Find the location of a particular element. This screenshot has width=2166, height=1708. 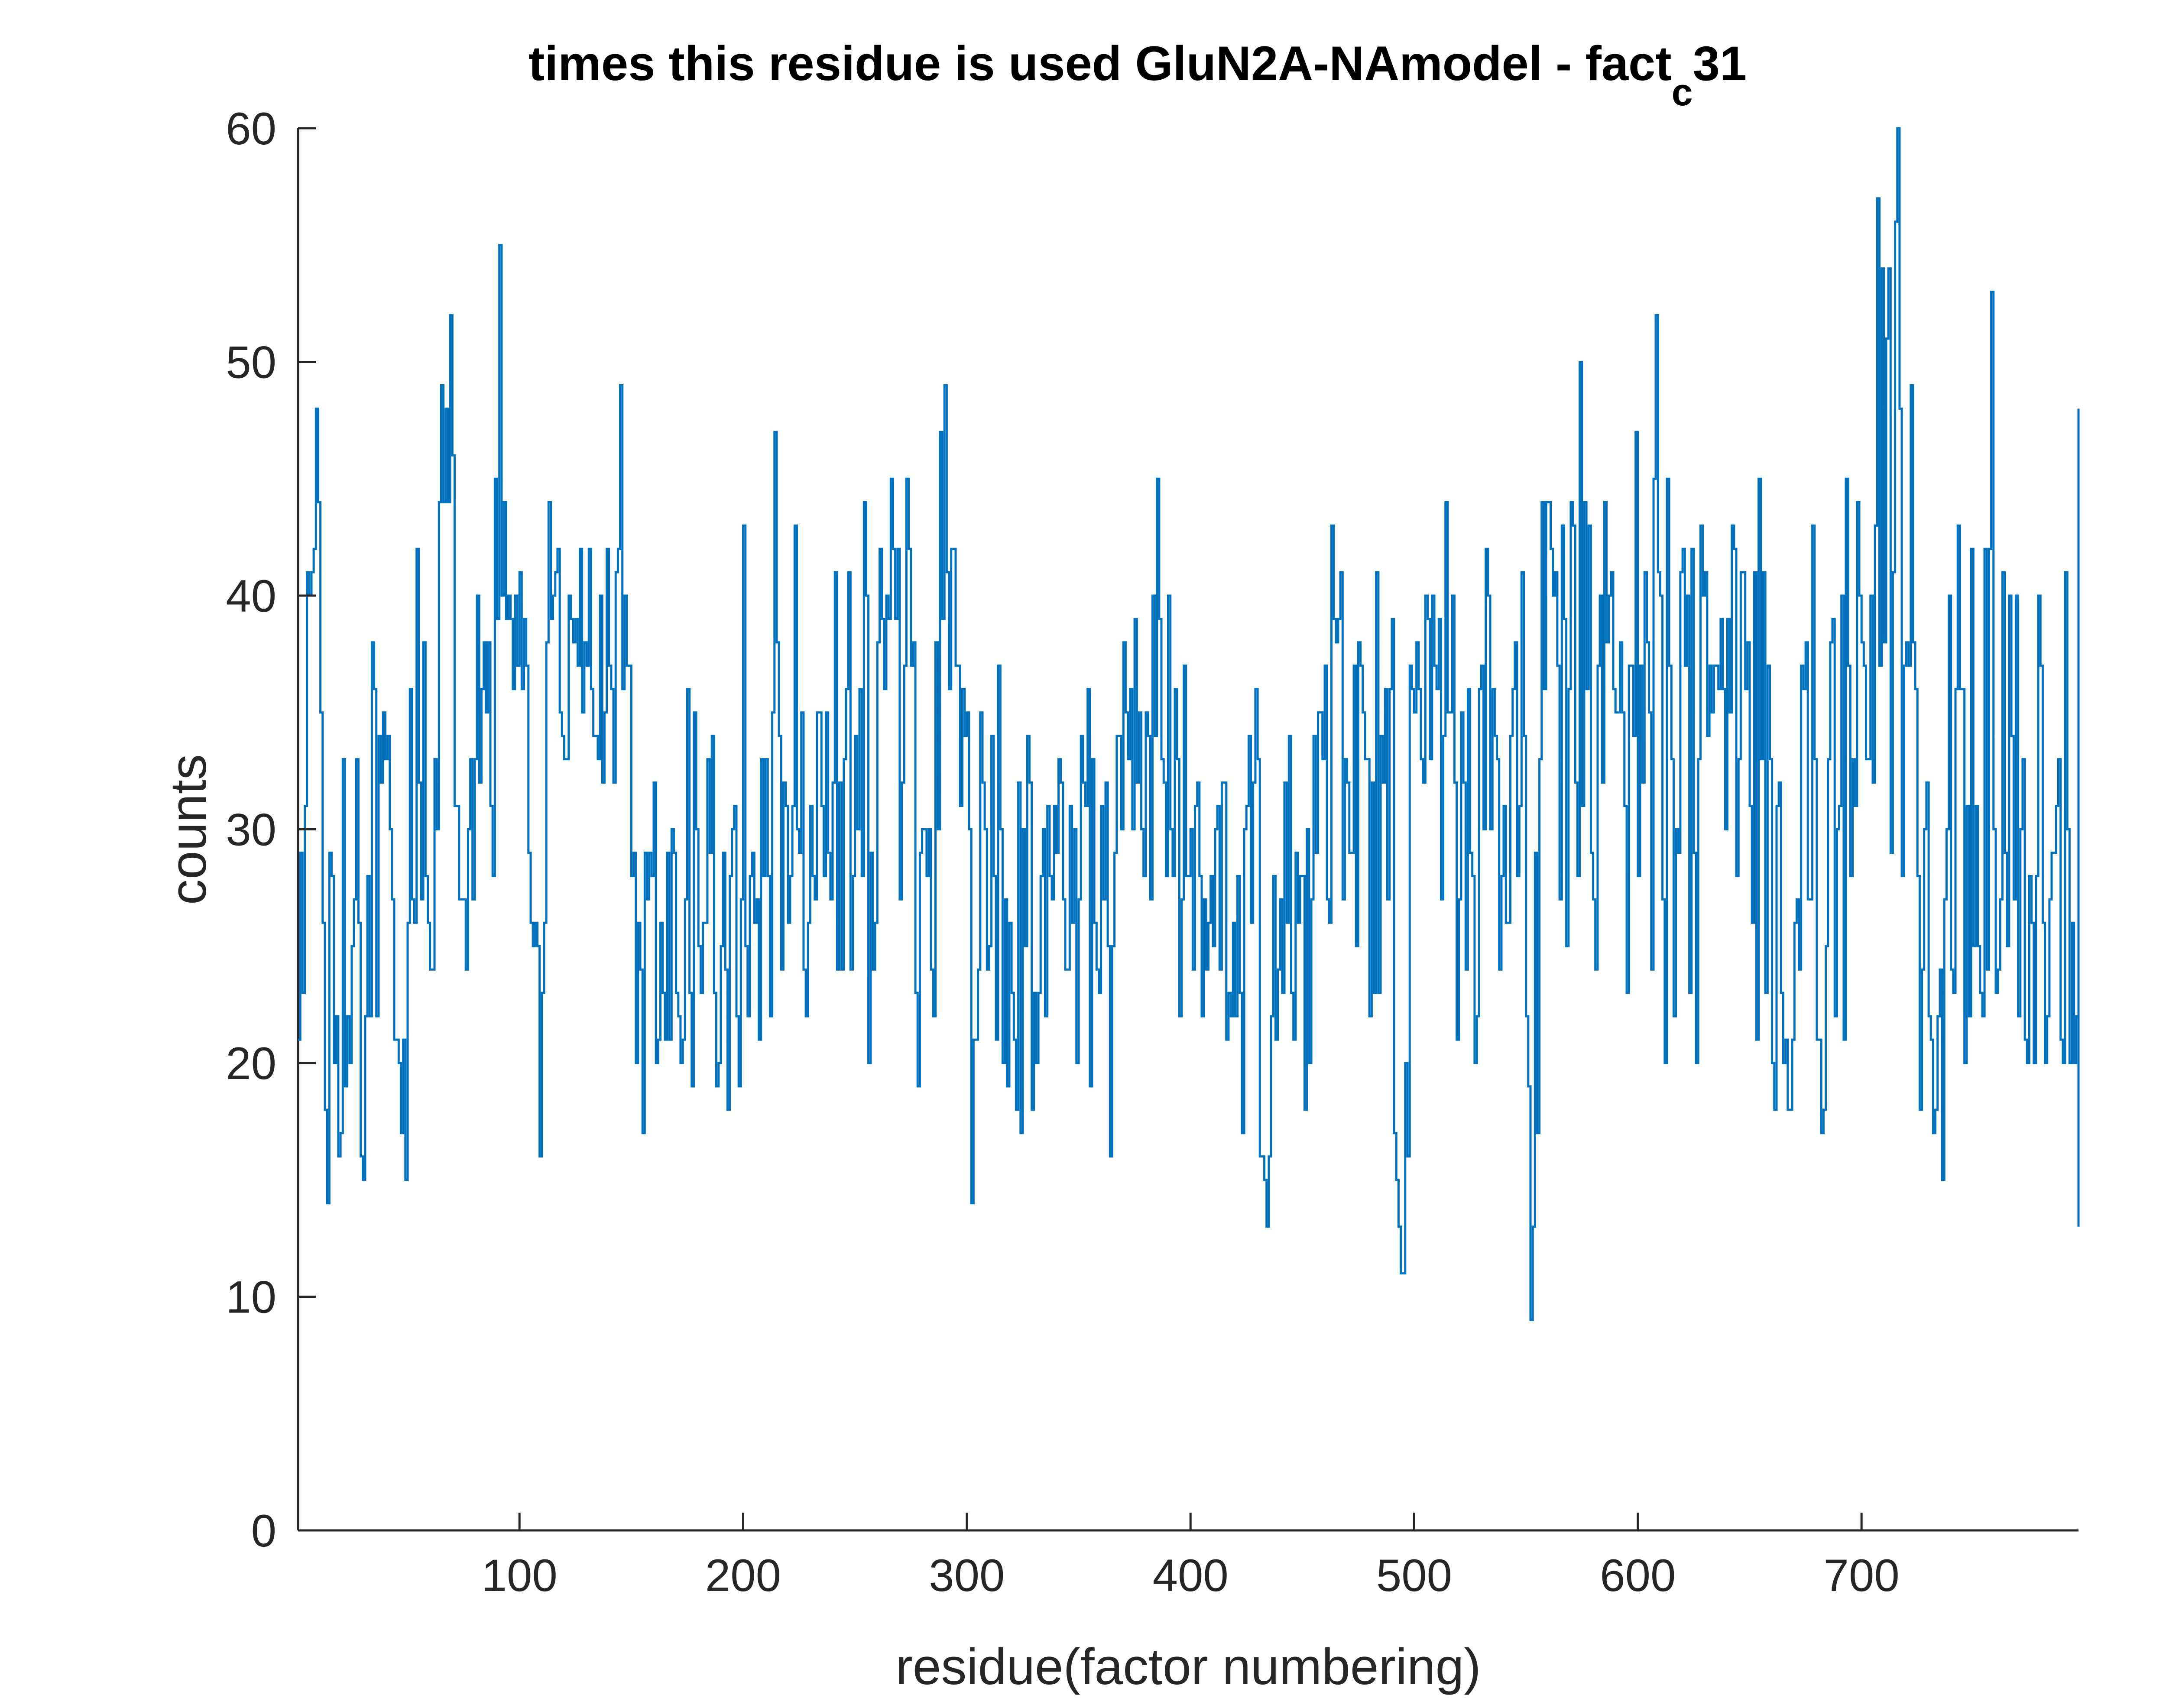

x-tick-label-5: 600 is located at coordinates (1638, 1575).